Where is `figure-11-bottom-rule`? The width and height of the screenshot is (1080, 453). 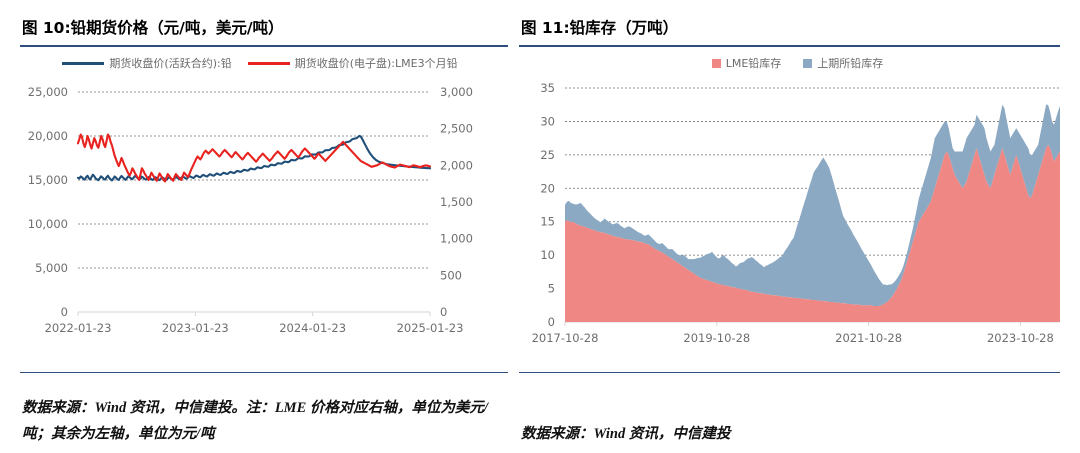 figure-11-bottom-rule is located at coordinates (789, 372).